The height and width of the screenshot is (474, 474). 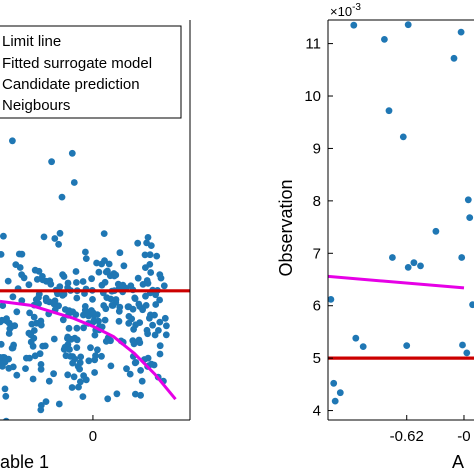 What do you see at coordinates (318, 228) in the screenshot?
I see `right-y-ticks: 4 5 6 7 8 9 10 11` at bounding box center [318, 228].